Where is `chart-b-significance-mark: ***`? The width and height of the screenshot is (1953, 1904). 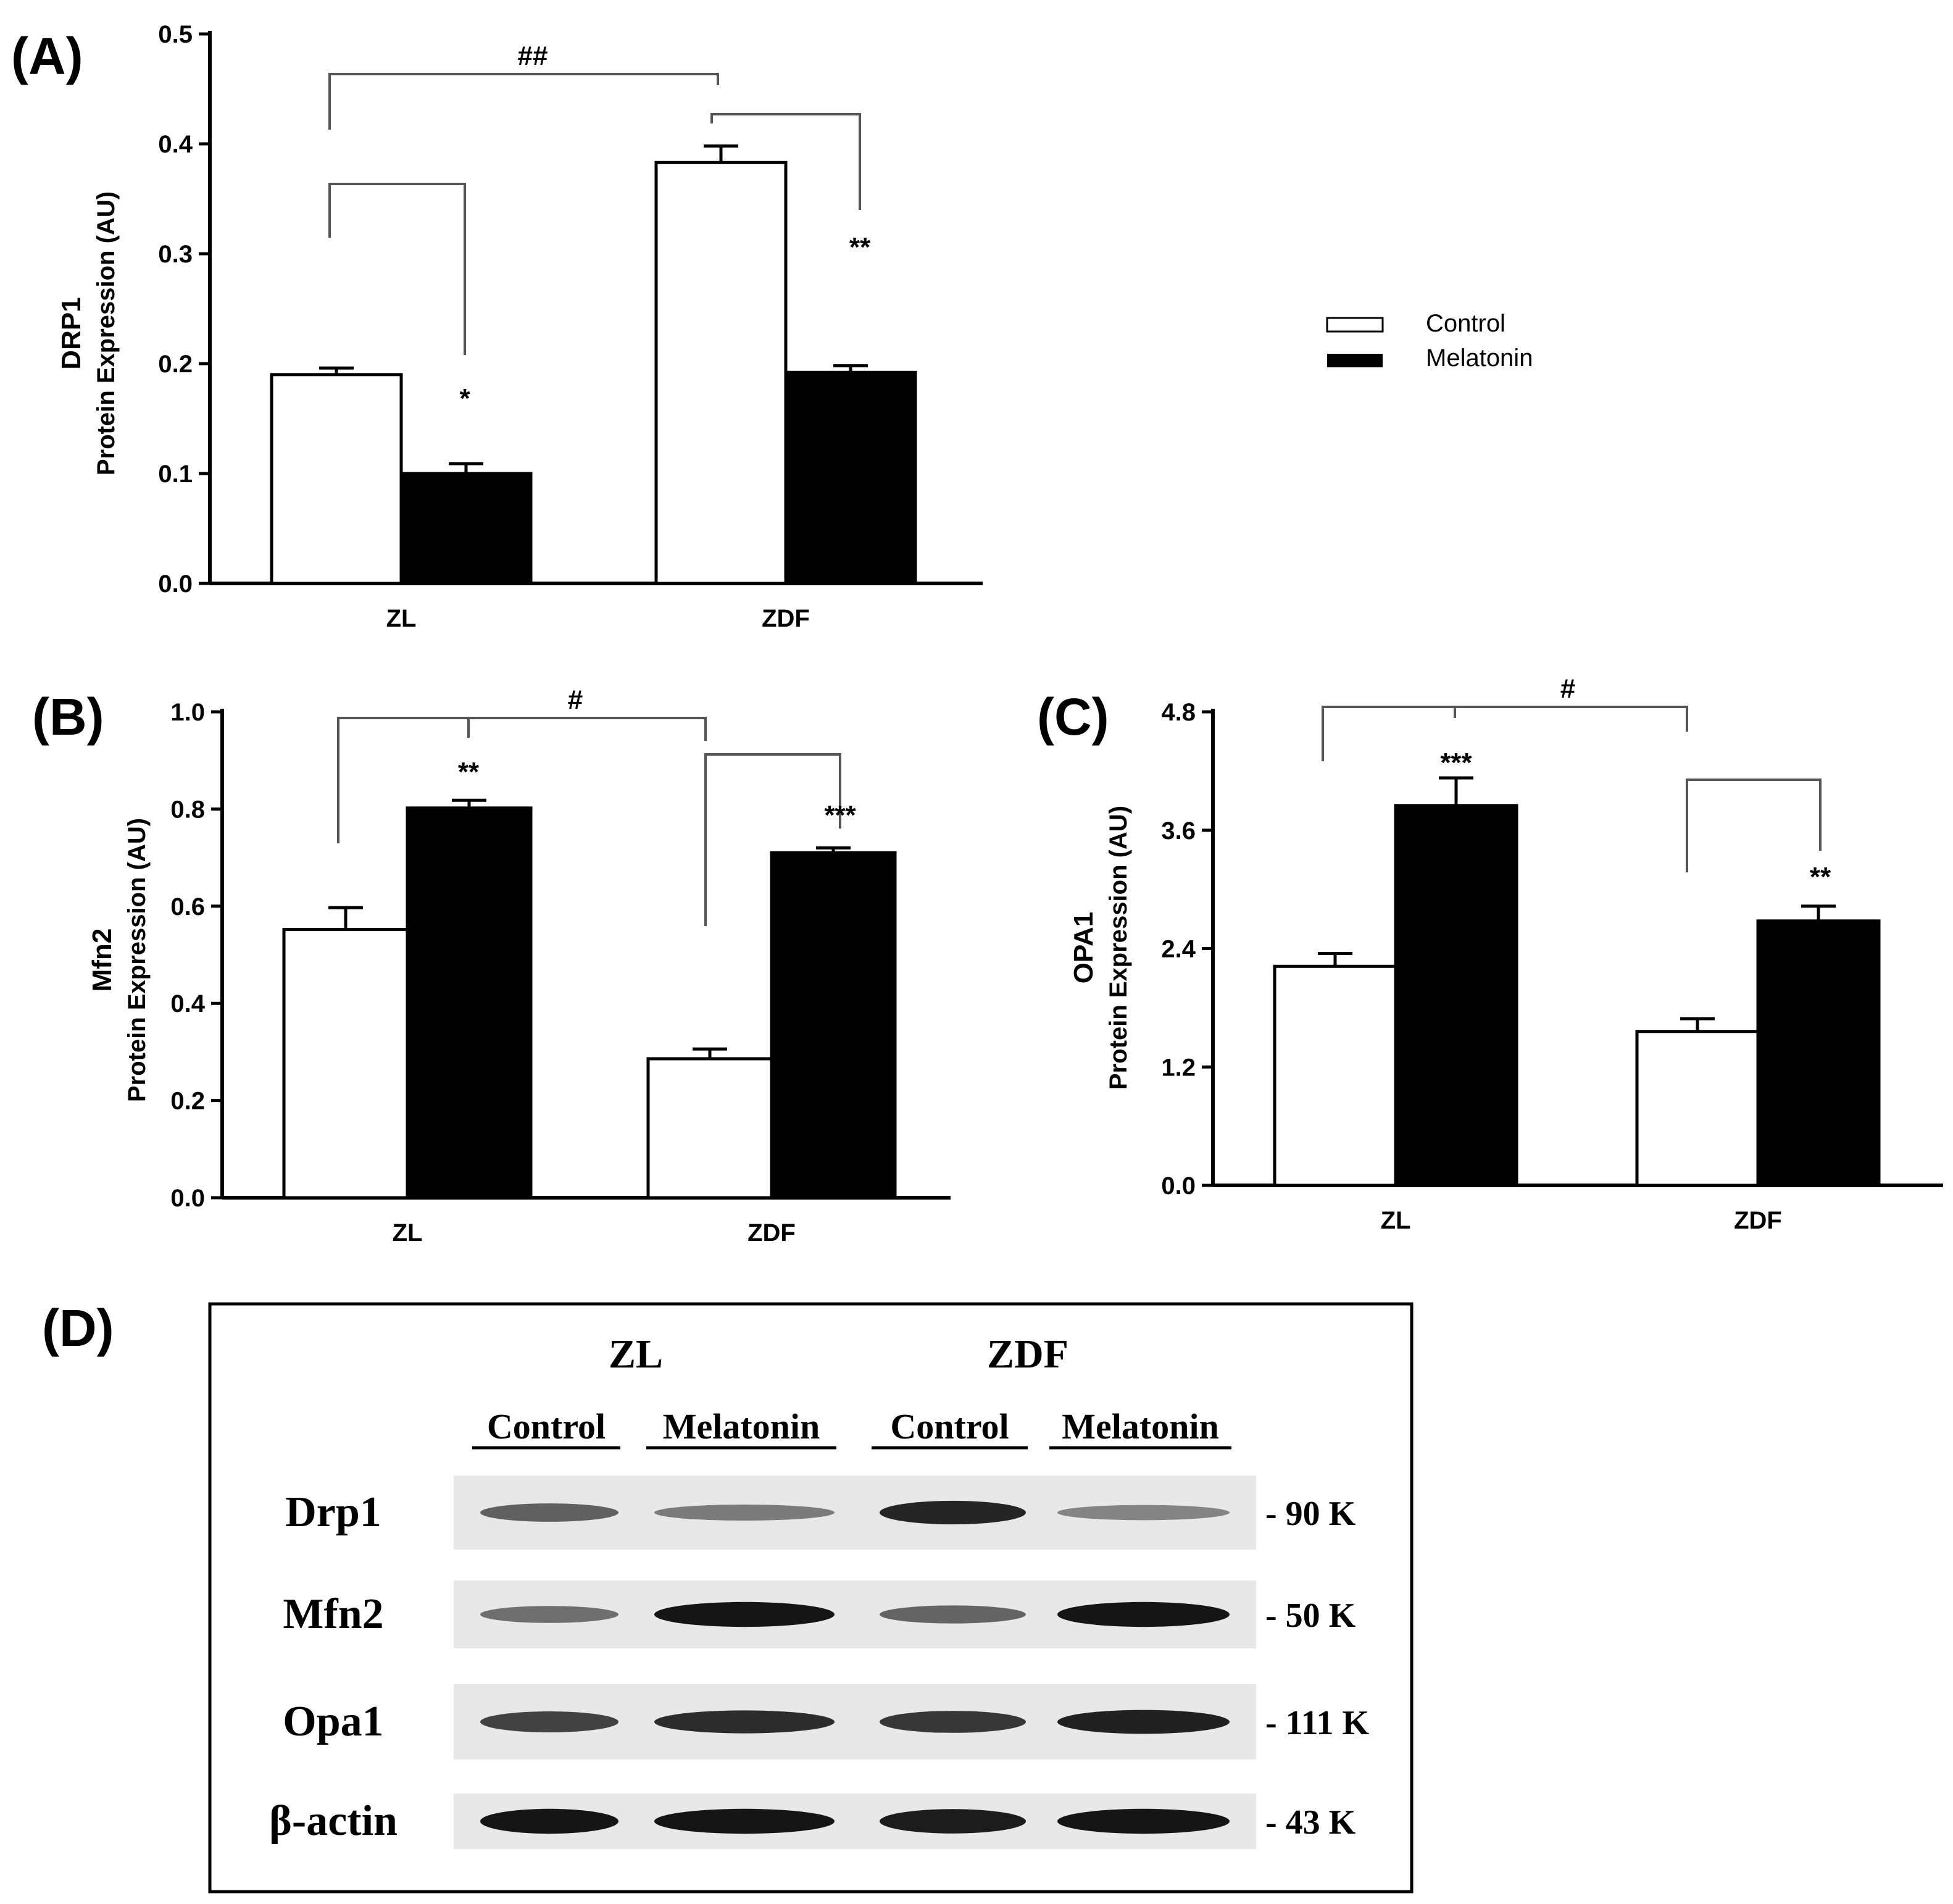 chart-b-significance-mark: *** is located at coordinates (840, 815).